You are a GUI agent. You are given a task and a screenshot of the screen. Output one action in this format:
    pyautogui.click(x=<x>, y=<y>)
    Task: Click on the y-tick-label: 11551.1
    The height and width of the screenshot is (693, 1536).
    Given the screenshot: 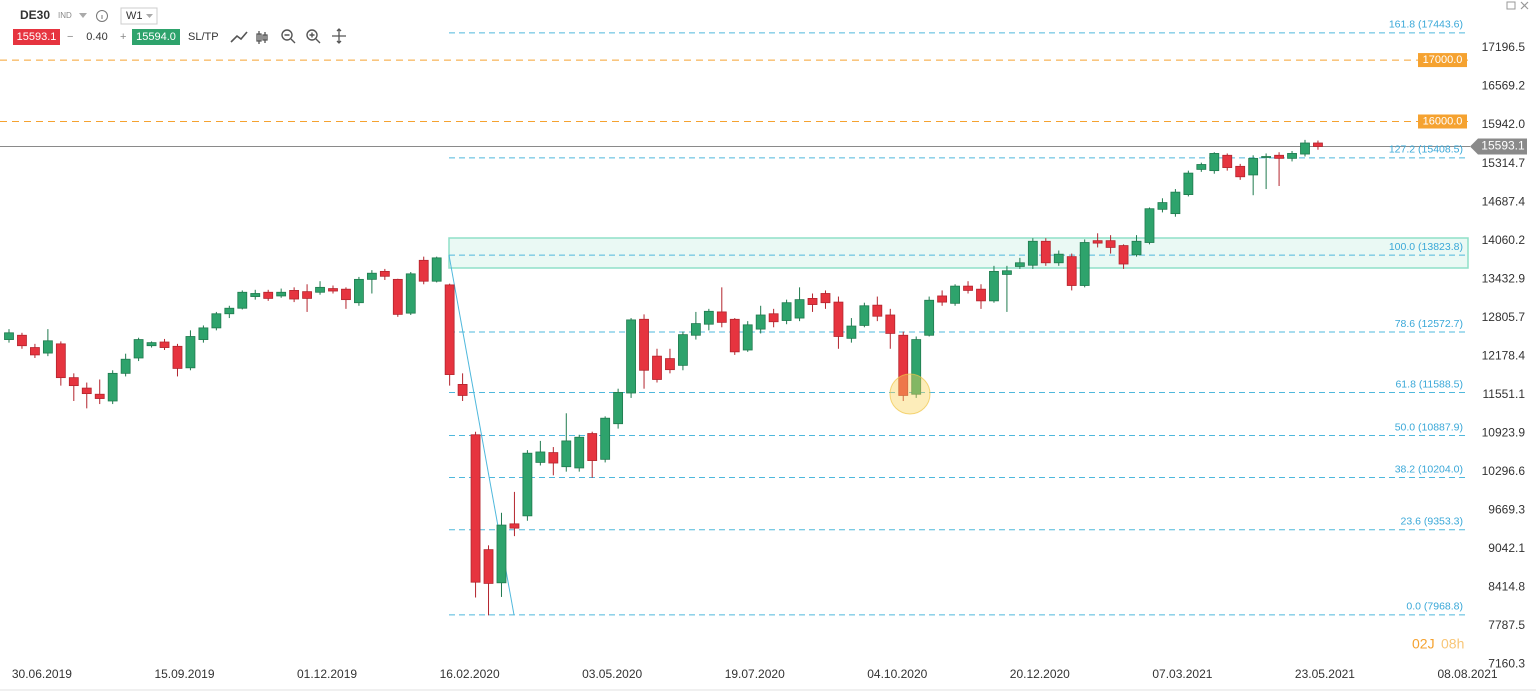 What is the action you would take?
    pyautogui.click(x=1504, y=394)
    